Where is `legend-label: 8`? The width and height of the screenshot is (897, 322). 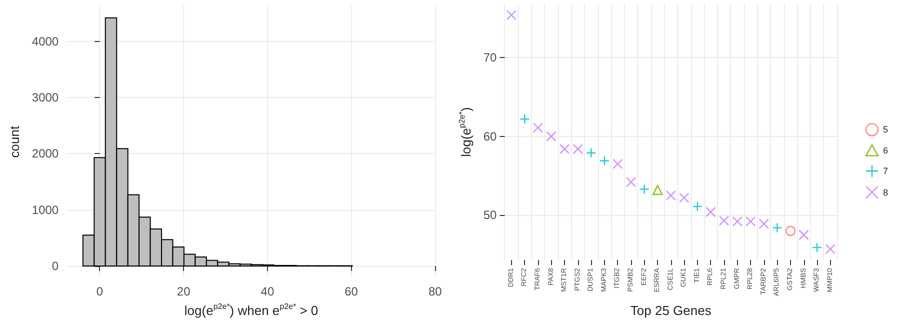
legend-label: 8 is located at coordinates (885, 192).